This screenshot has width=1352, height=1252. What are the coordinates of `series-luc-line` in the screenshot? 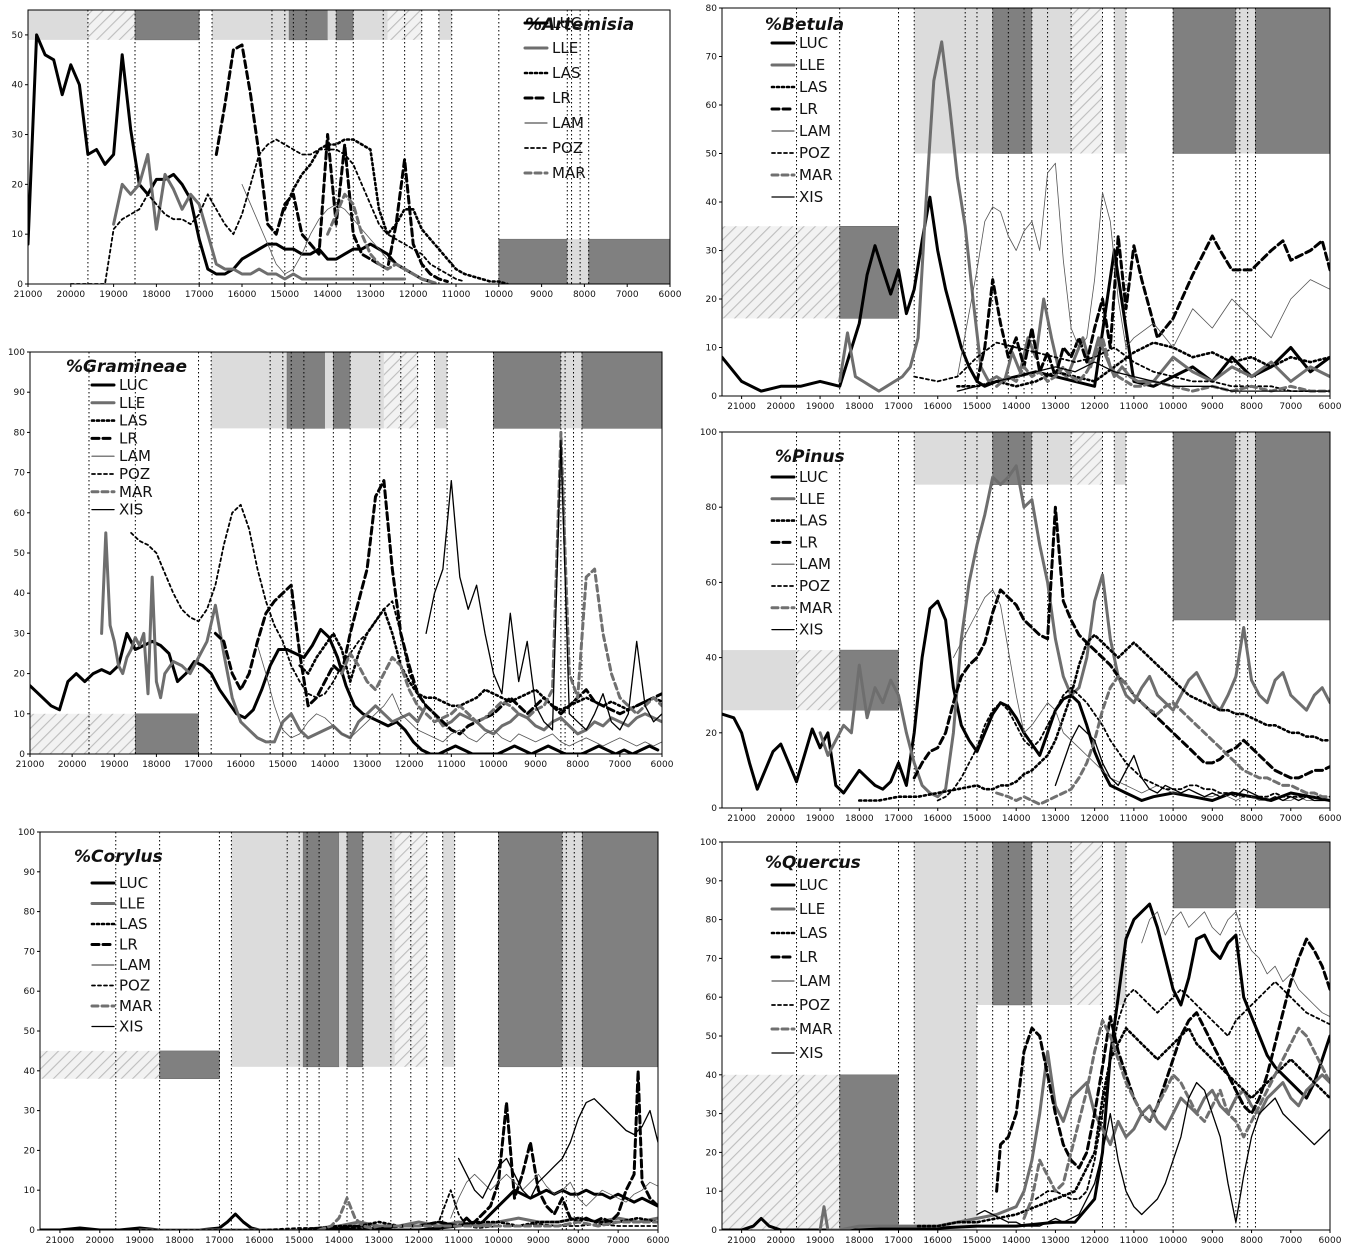 It's located at (1026, 1066).